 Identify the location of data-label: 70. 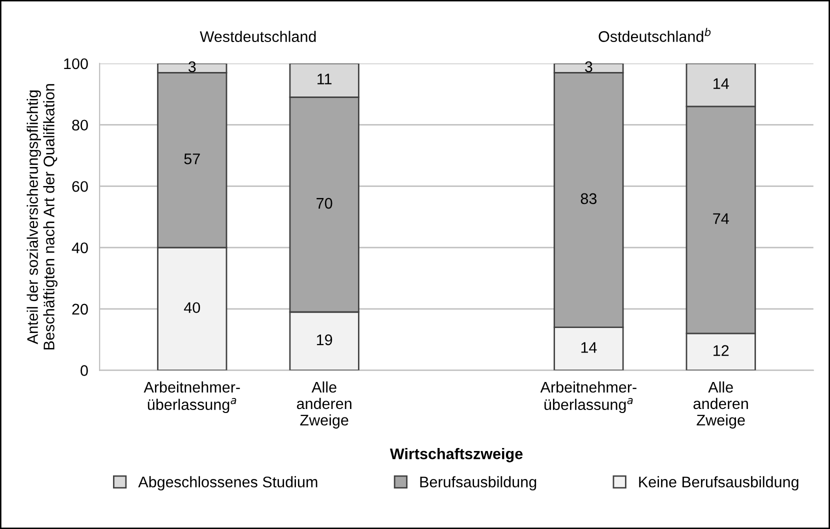
(324, 203).